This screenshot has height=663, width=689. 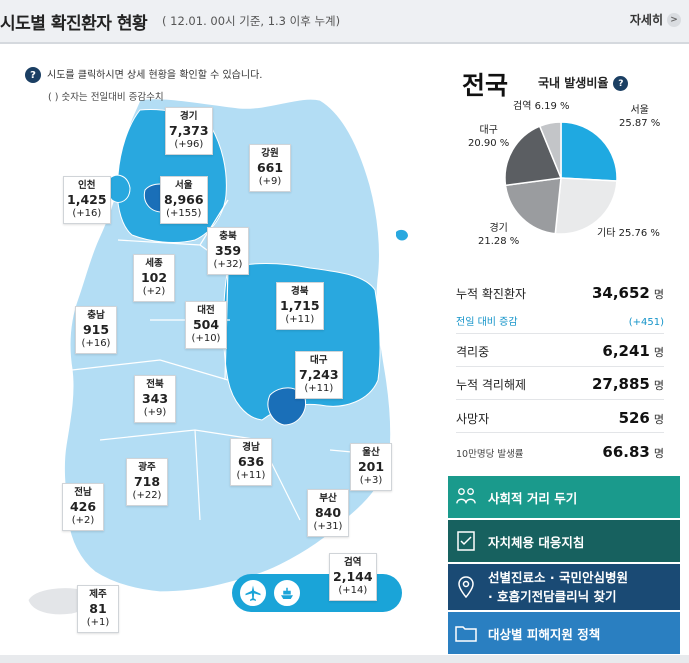 What do you see at coordinates (466, 541) in the screenshot?
I see `document-check-icon` at bounding box center [466, 541].